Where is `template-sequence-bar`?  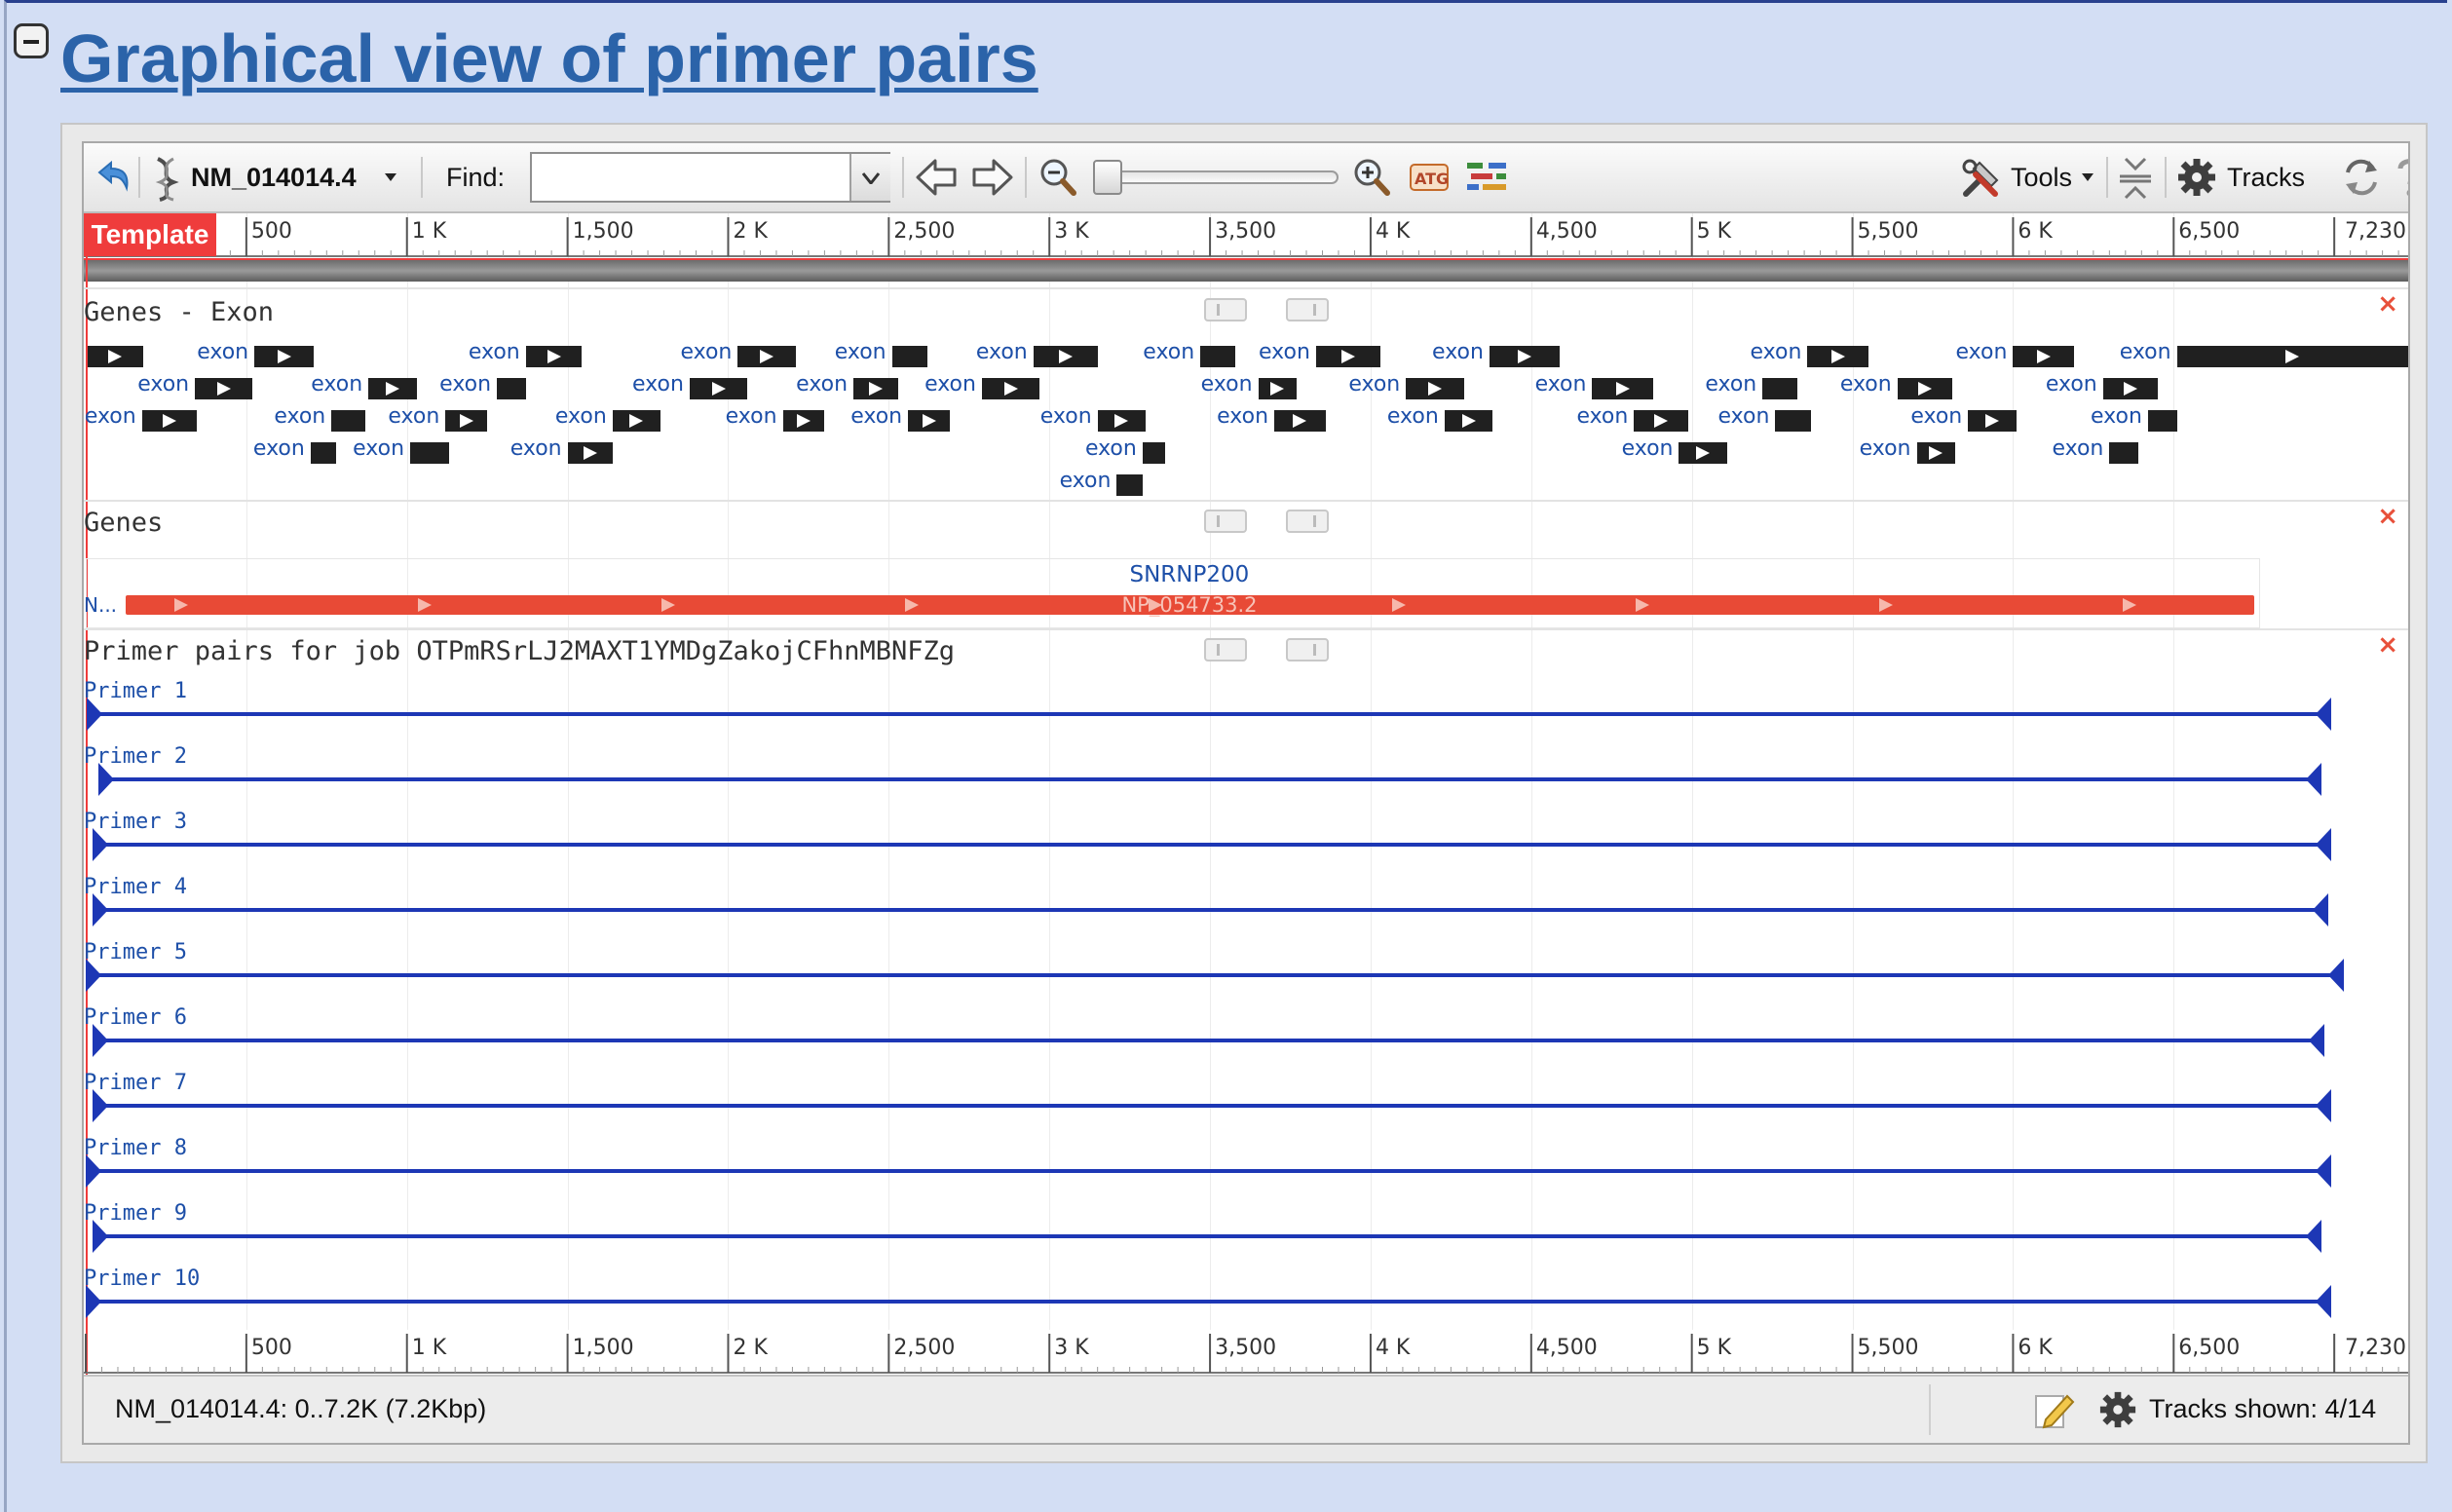 template-sequence-bar is located at coordinates (1246, 270).